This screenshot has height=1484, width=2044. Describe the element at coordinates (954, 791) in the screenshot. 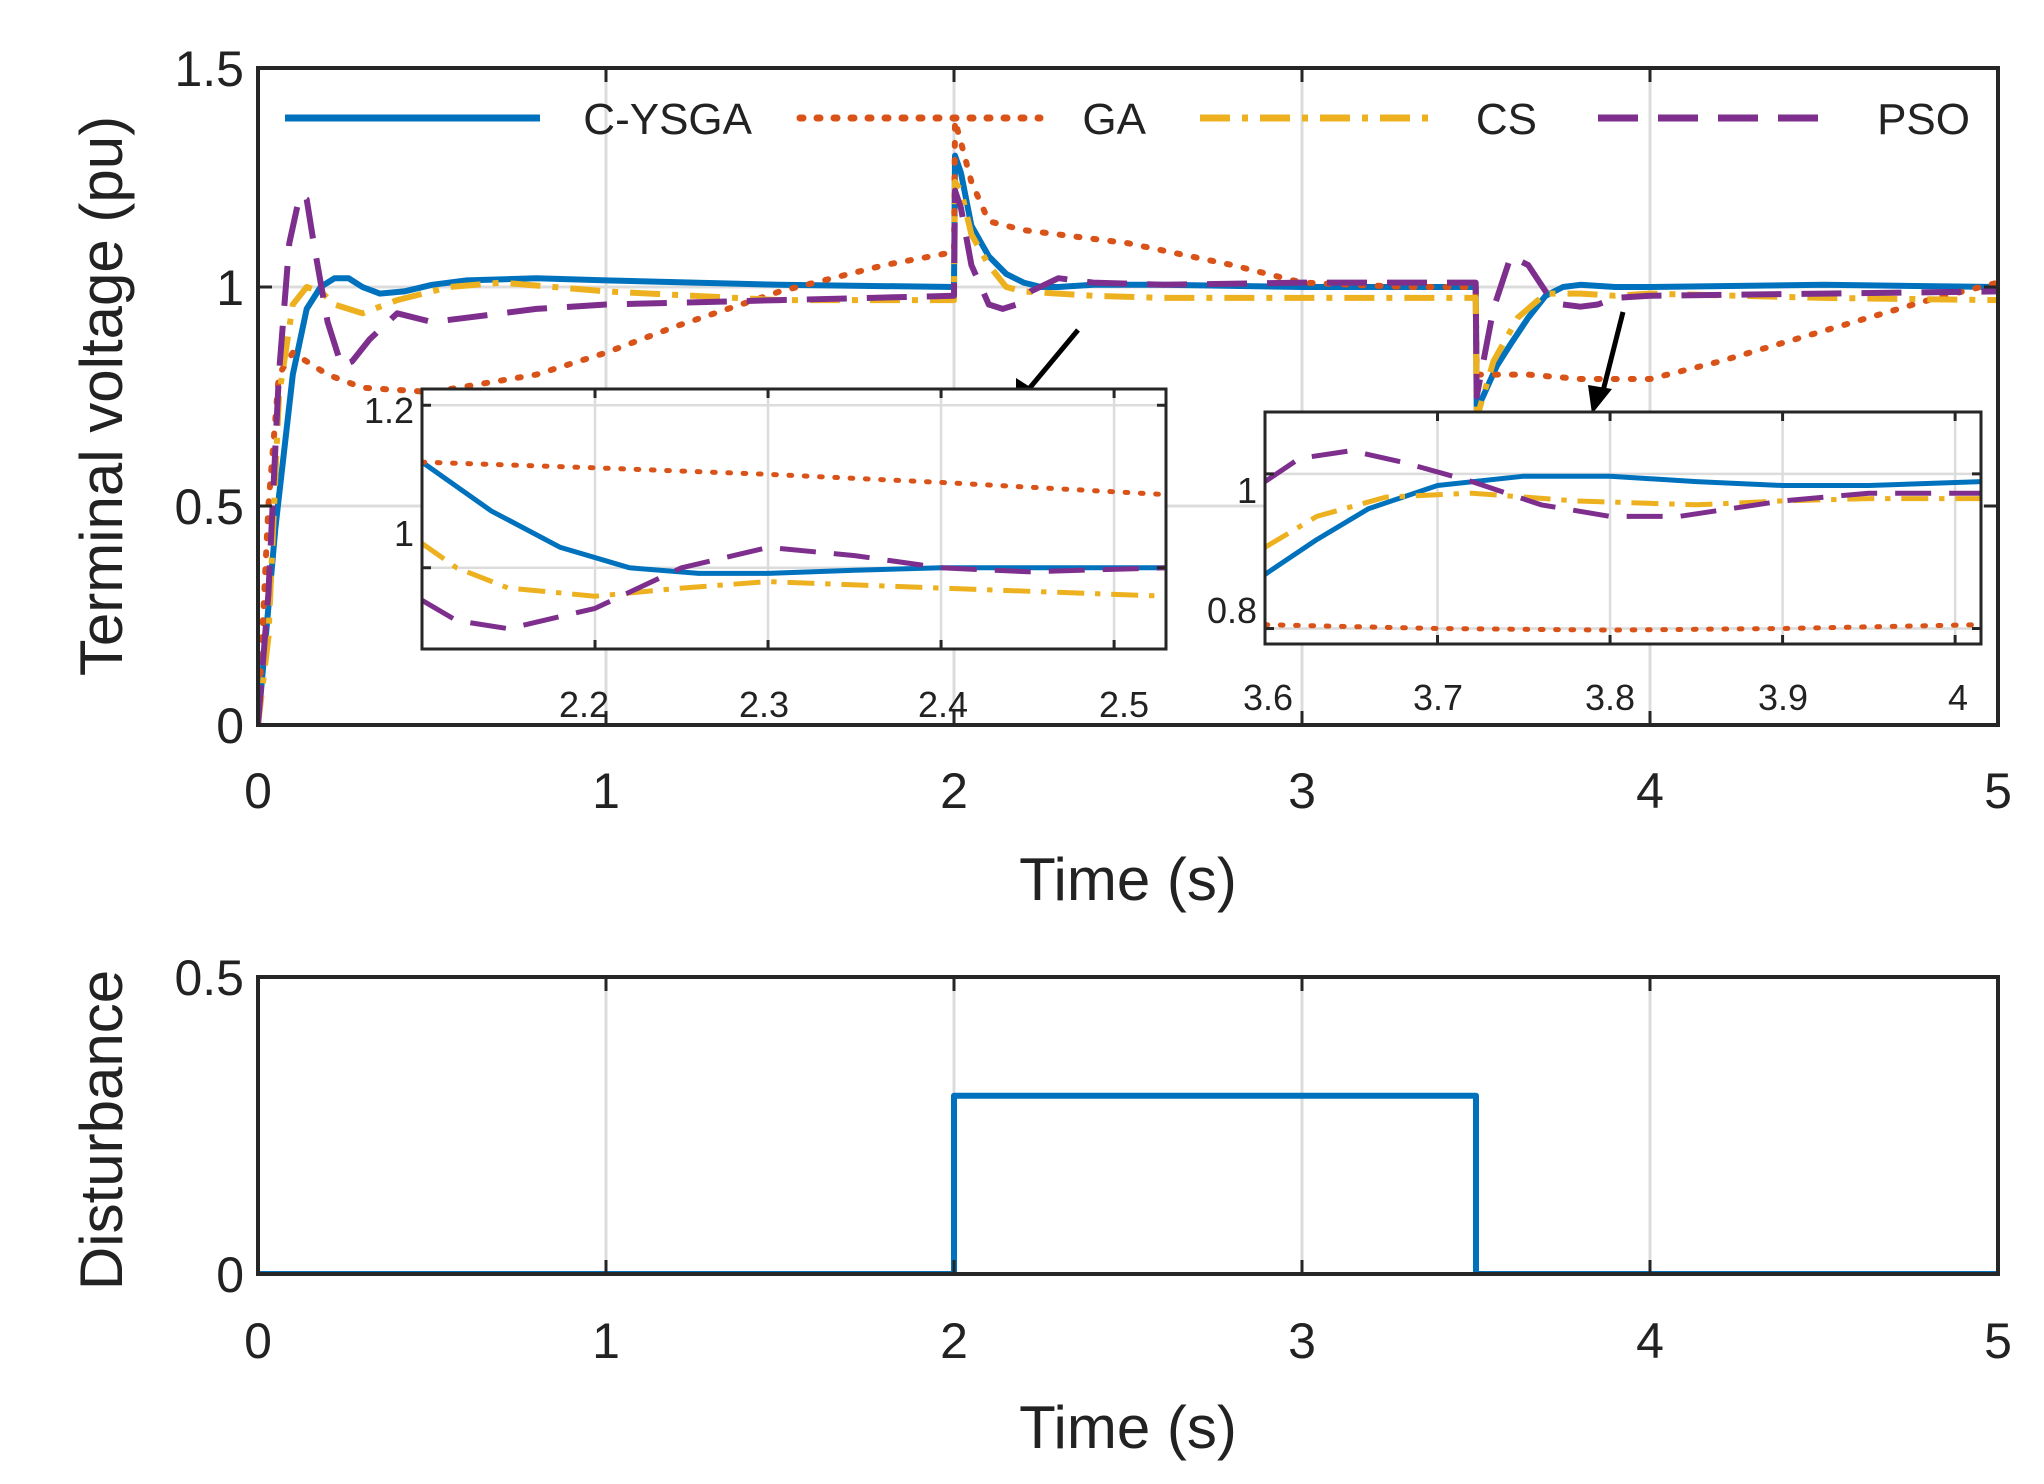

I see `main-xtick-label: 2` at that location.